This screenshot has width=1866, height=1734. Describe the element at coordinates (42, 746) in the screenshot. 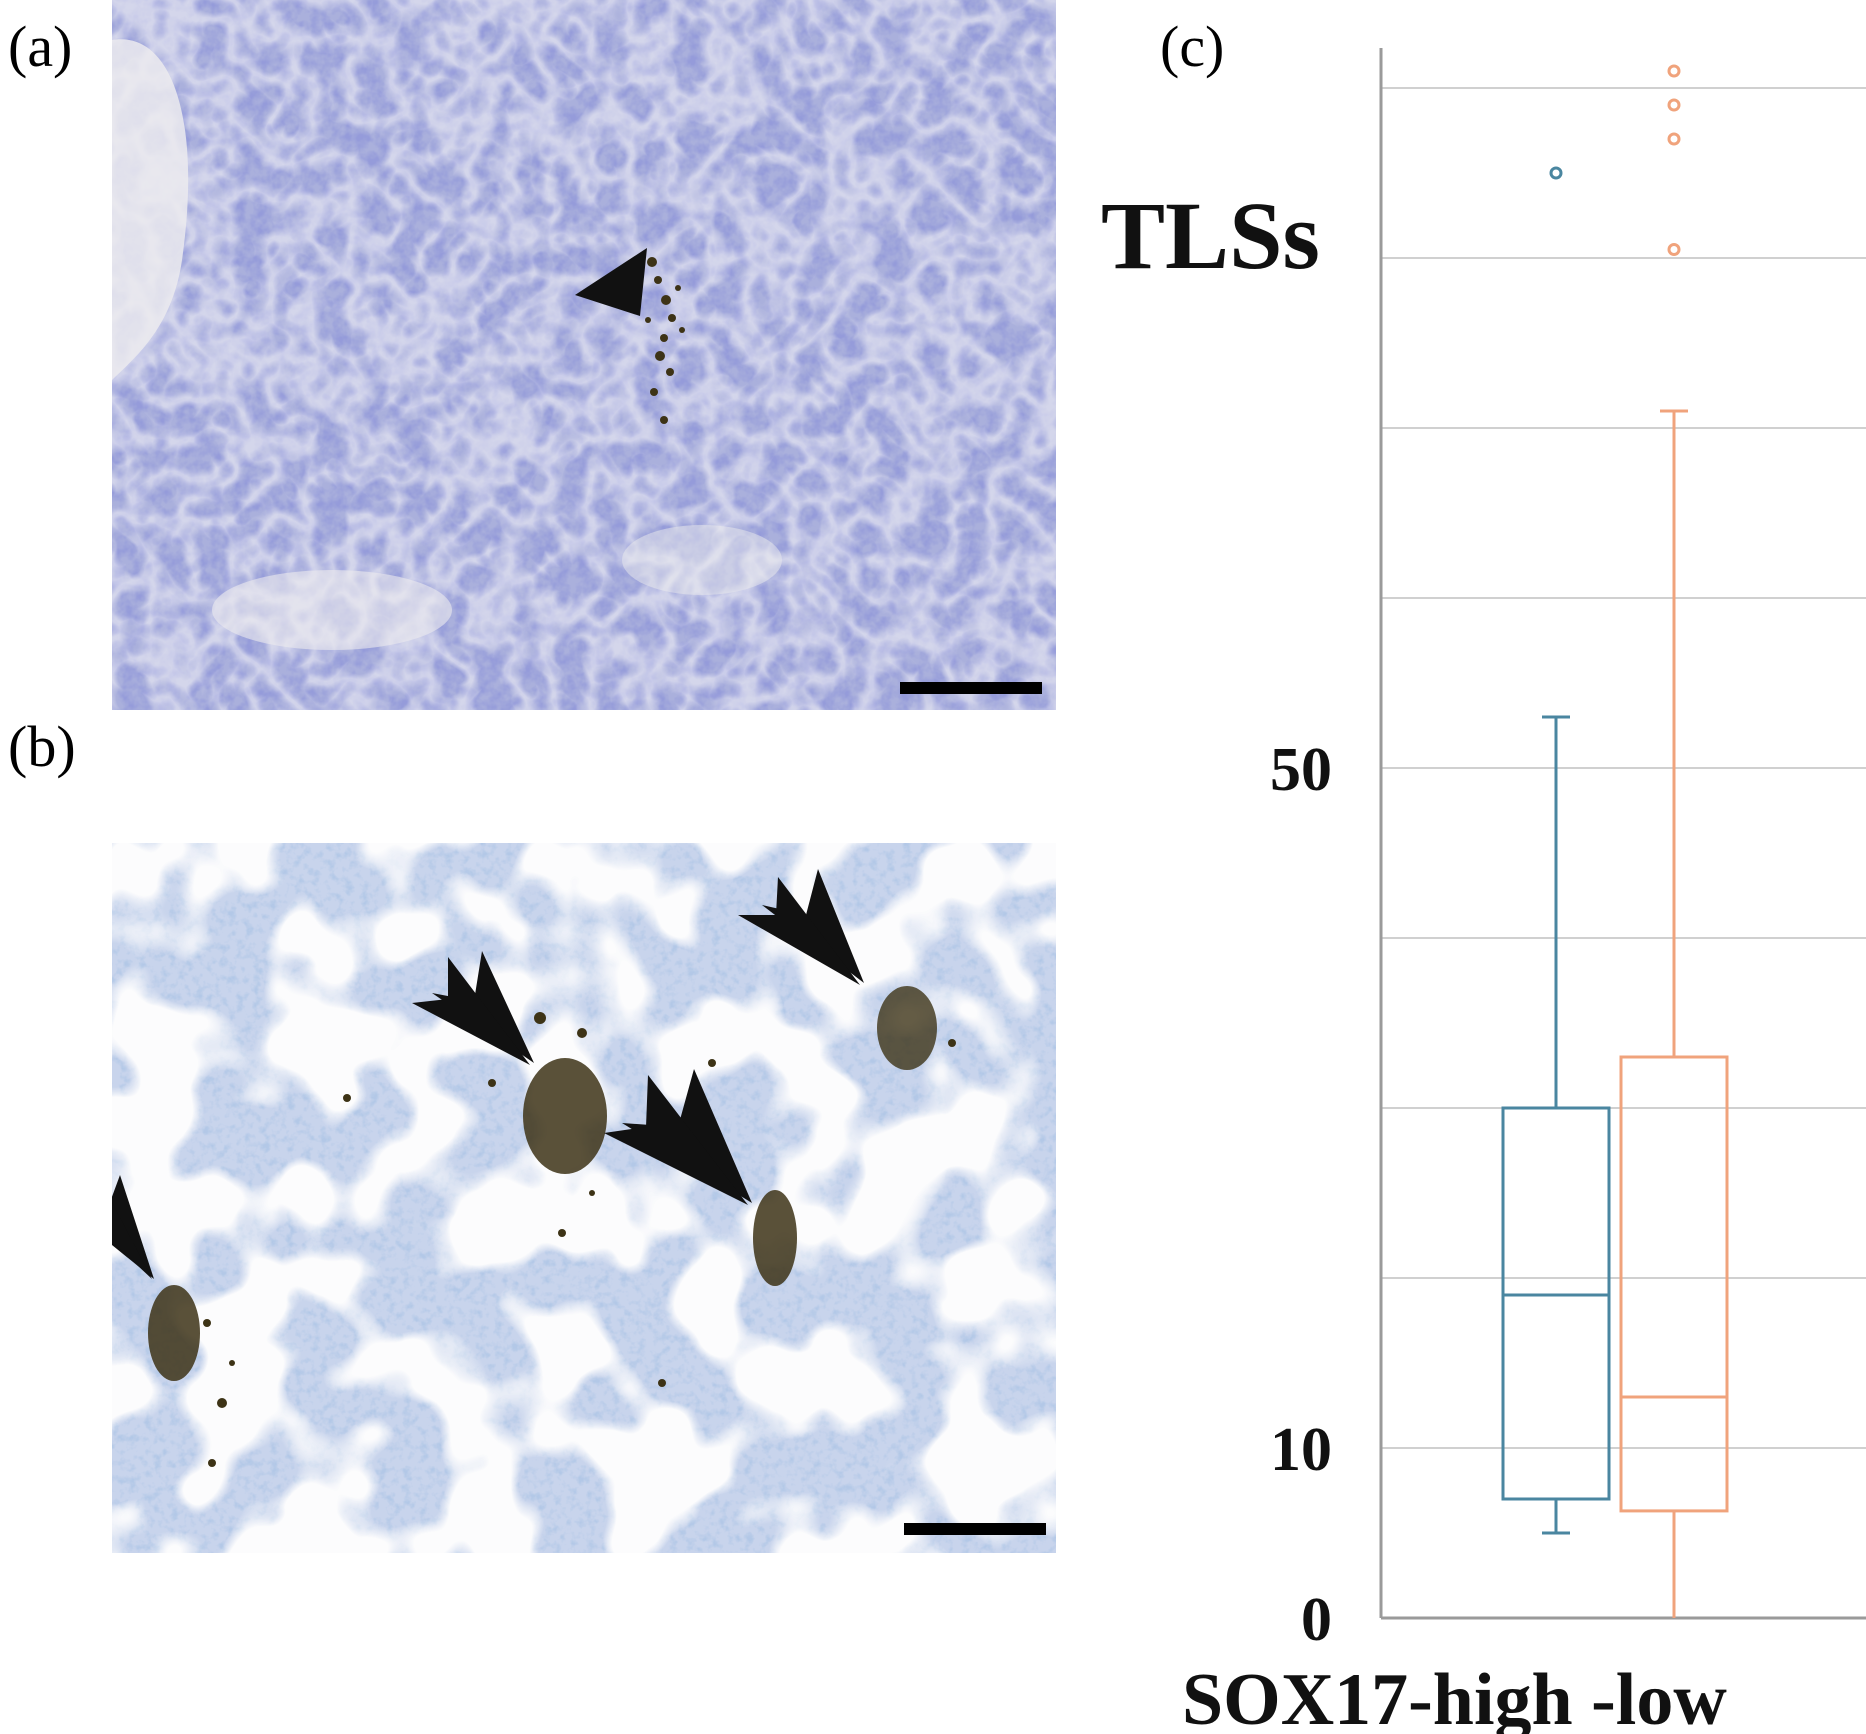

I see `panel-label-b: (b)` at that location.